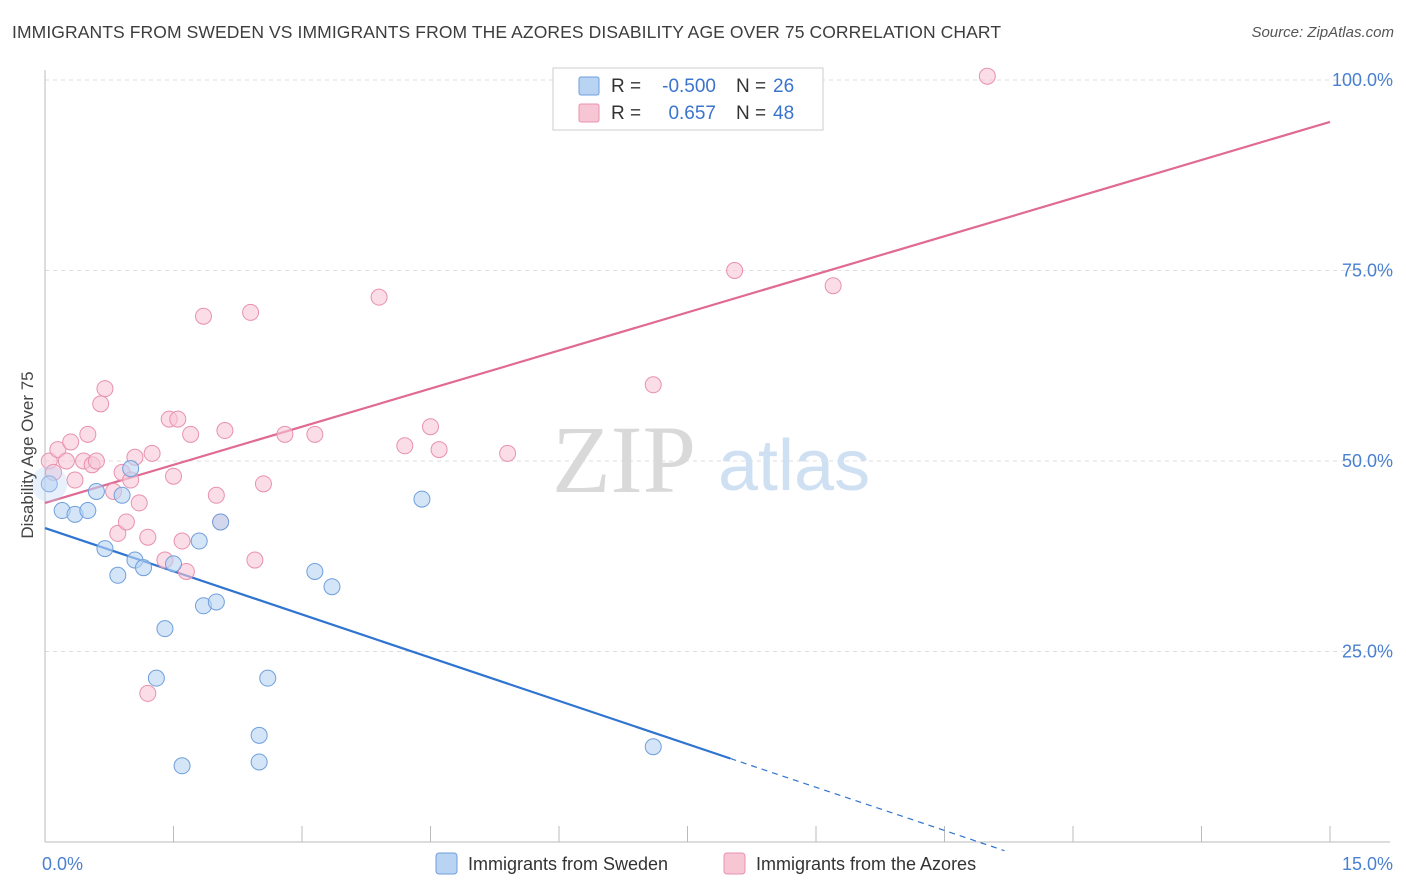 Image resolution: width=1406 pixels, height=892 pixels. Describe the element at coordinates (568, 864) in the screenshot. I see `bottom-legend-sweden-label: Immigrants from Sweden` at that location.